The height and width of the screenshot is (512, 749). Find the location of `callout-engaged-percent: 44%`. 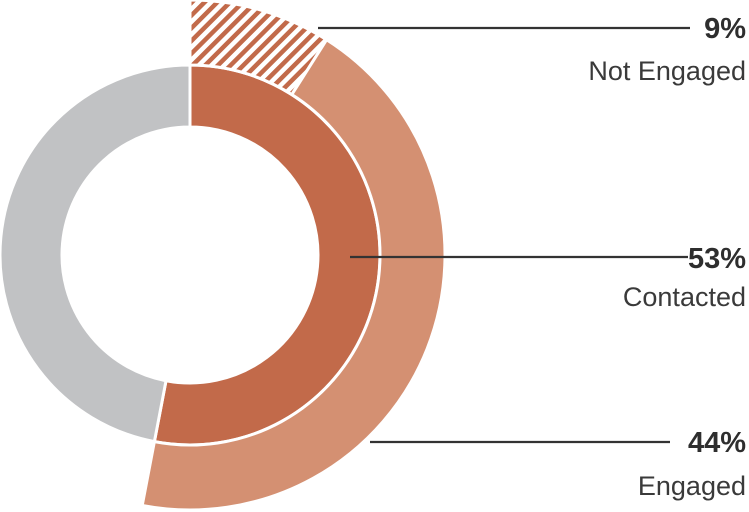

callout-engaged-percent: 44% is located at coordinates (717, 443).